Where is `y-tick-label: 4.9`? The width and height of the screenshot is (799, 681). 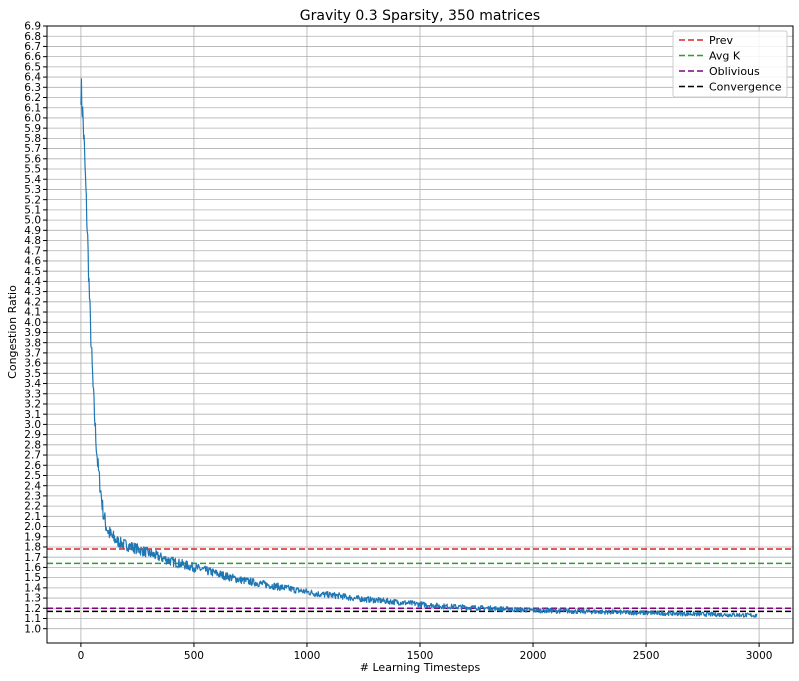
y-tick-label: 4.9 is located at coordinates (32, 231).